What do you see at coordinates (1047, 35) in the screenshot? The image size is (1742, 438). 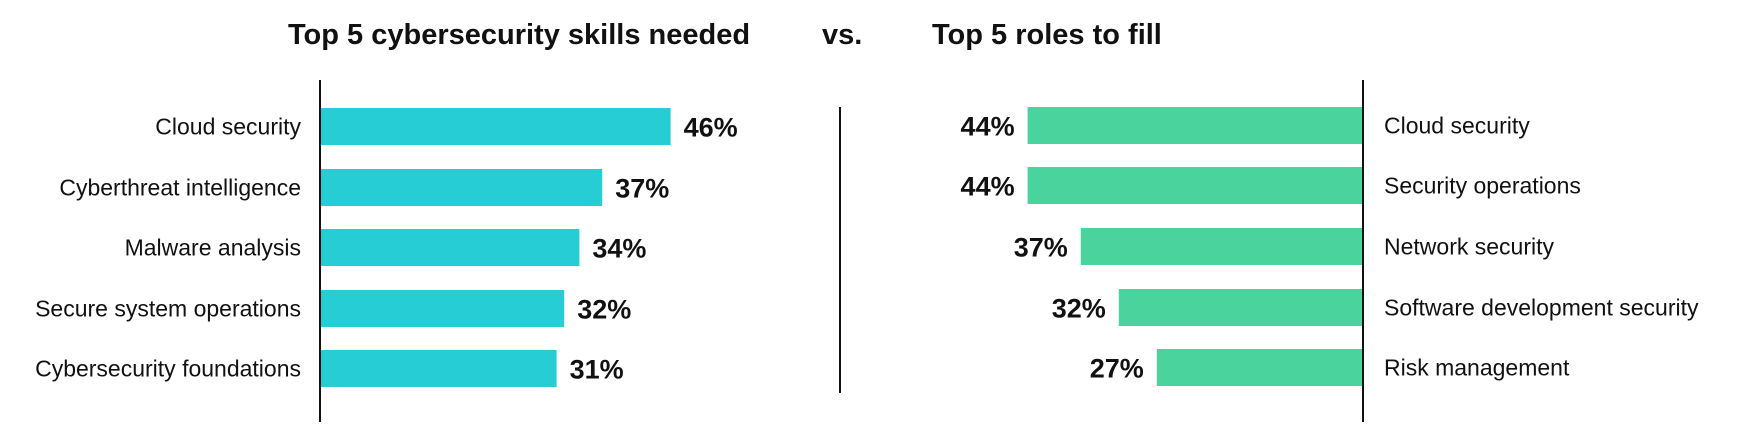 I see `right-chart-title: Top 5 roles to fill` at bounding box center [1047, 35].